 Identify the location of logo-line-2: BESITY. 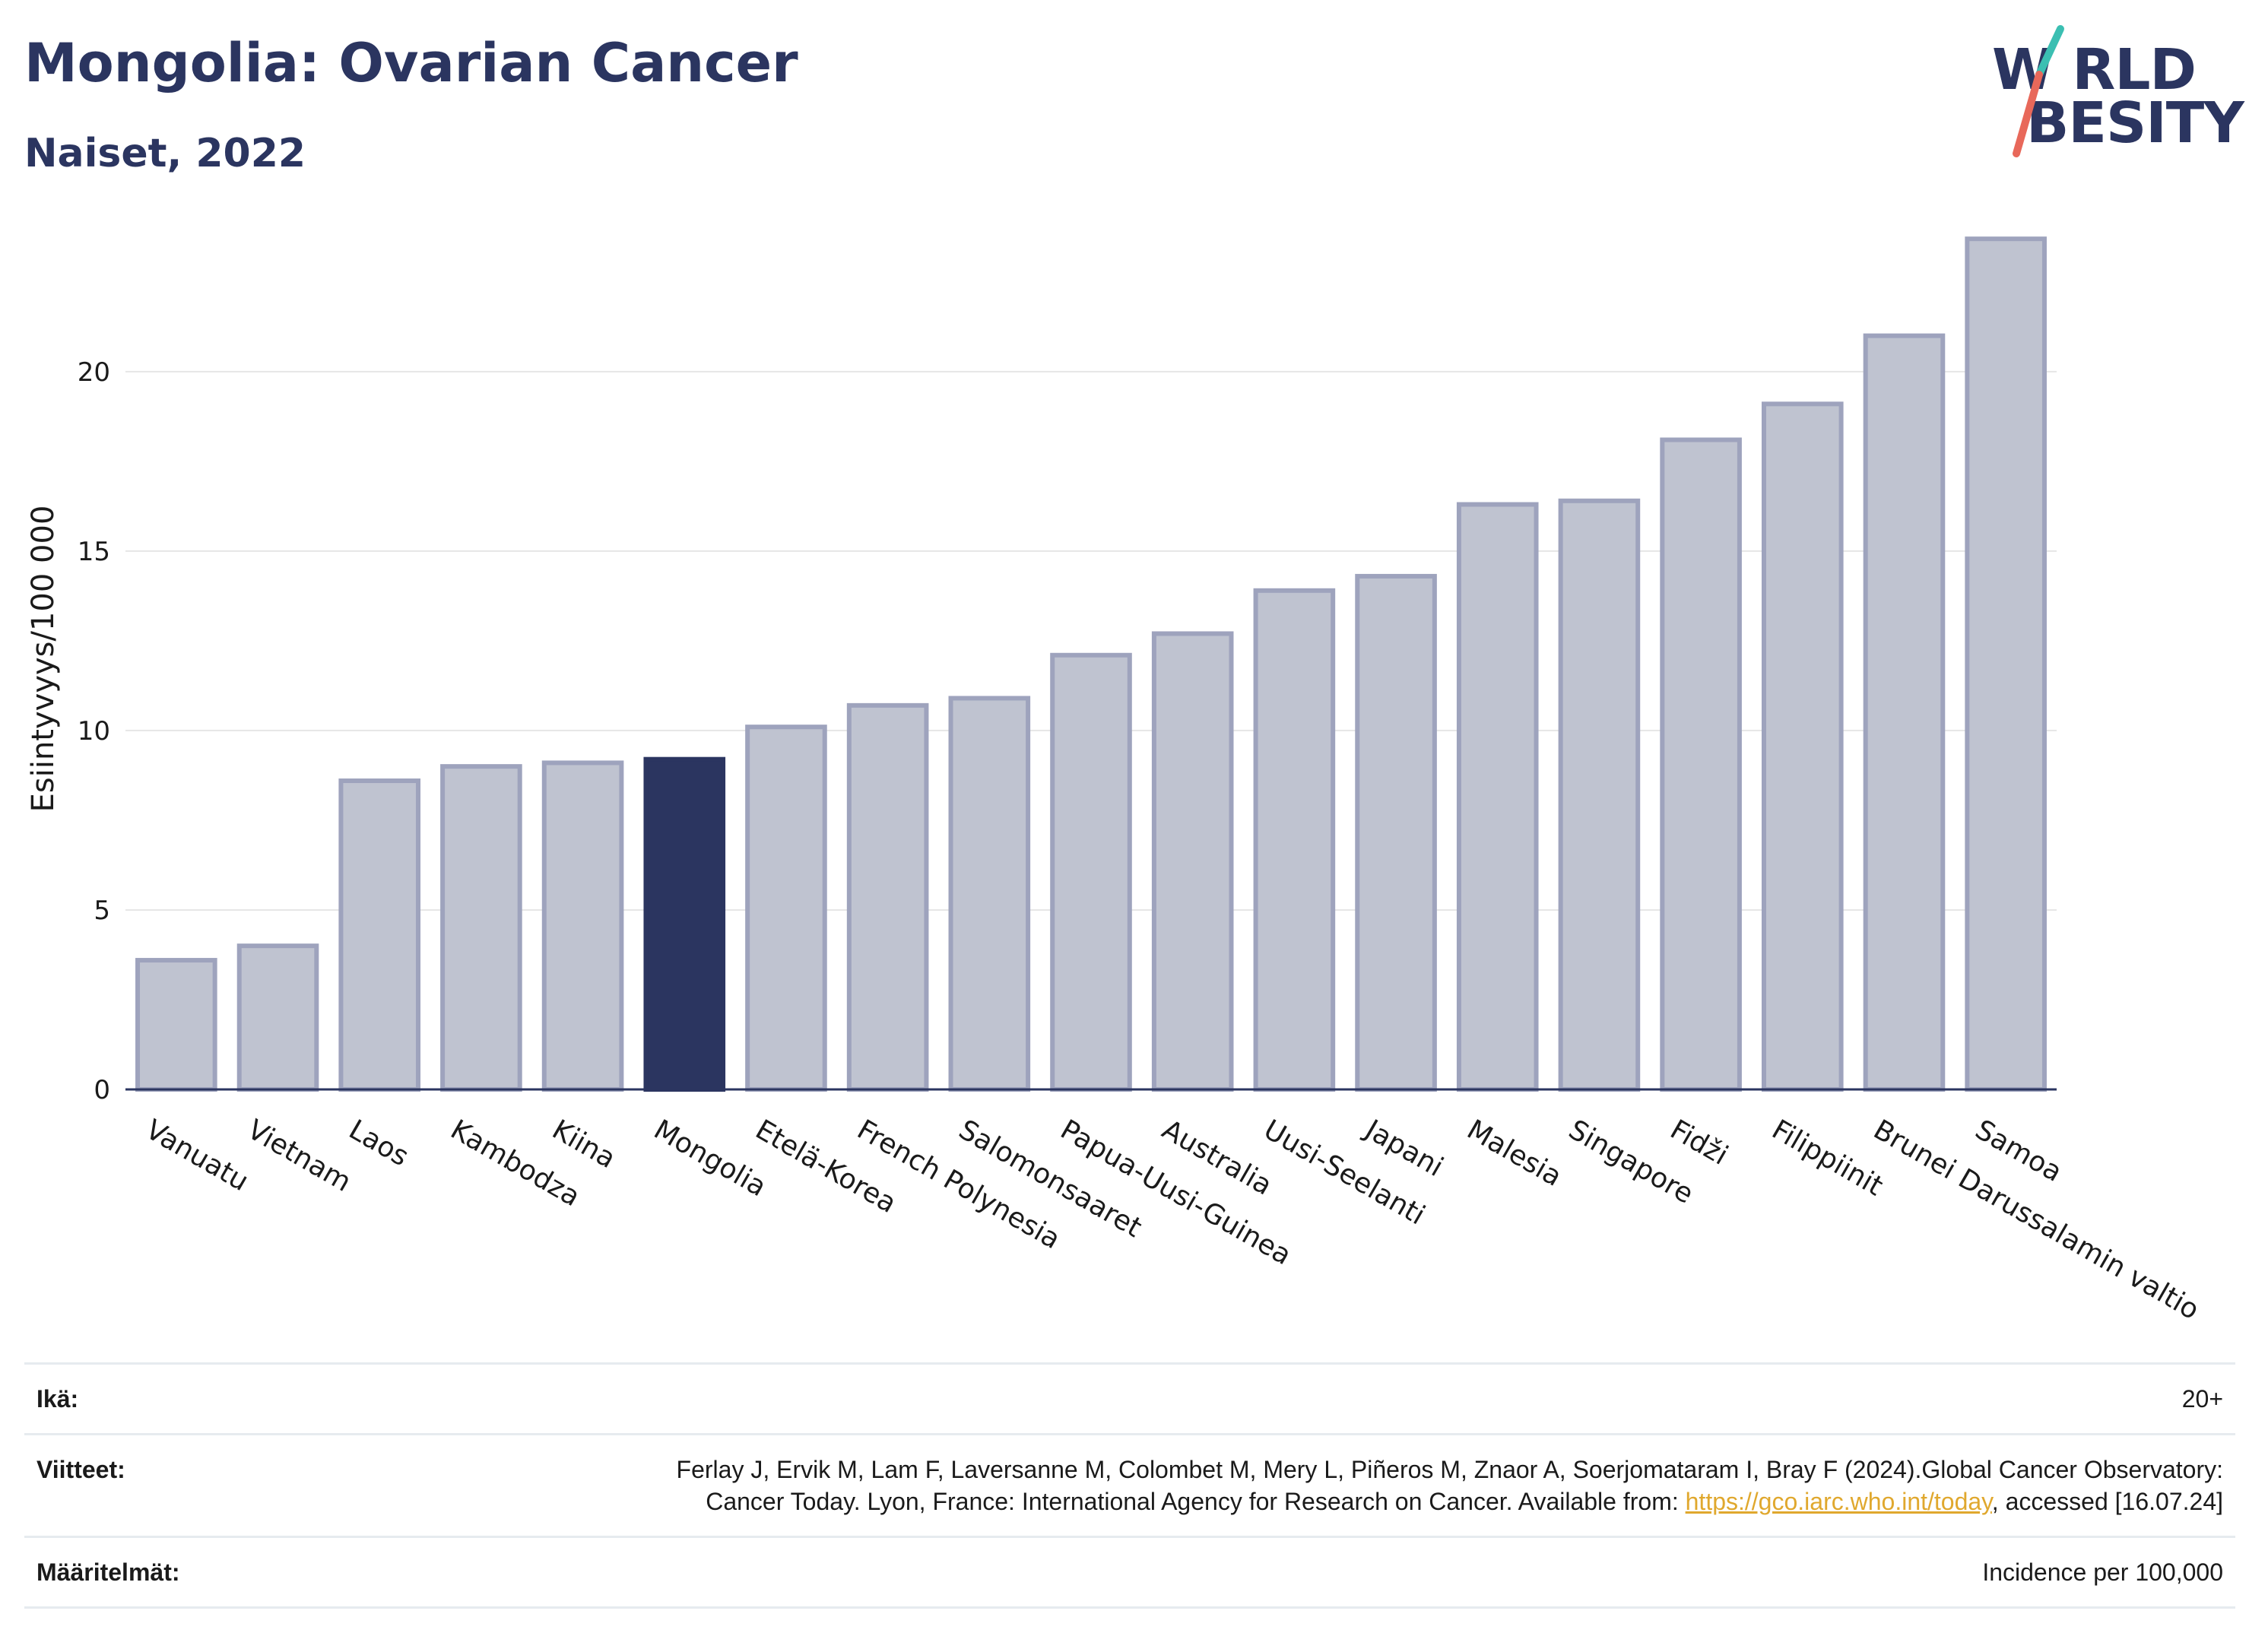
(2135, 123).